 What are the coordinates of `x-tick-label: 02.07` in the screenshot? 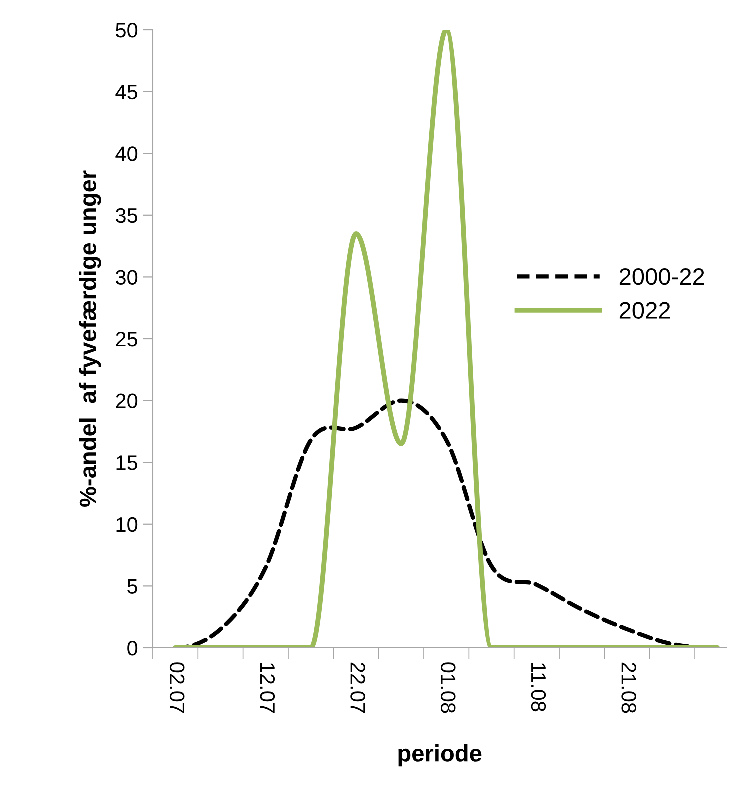 It's located at (177, 687).